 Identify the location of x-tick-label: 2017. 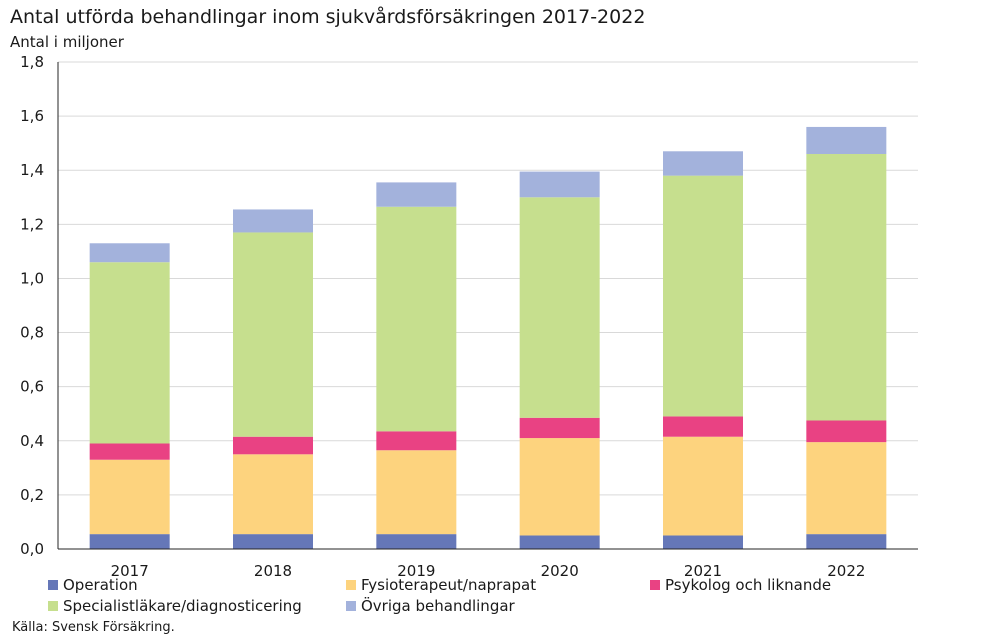
(130, 571).